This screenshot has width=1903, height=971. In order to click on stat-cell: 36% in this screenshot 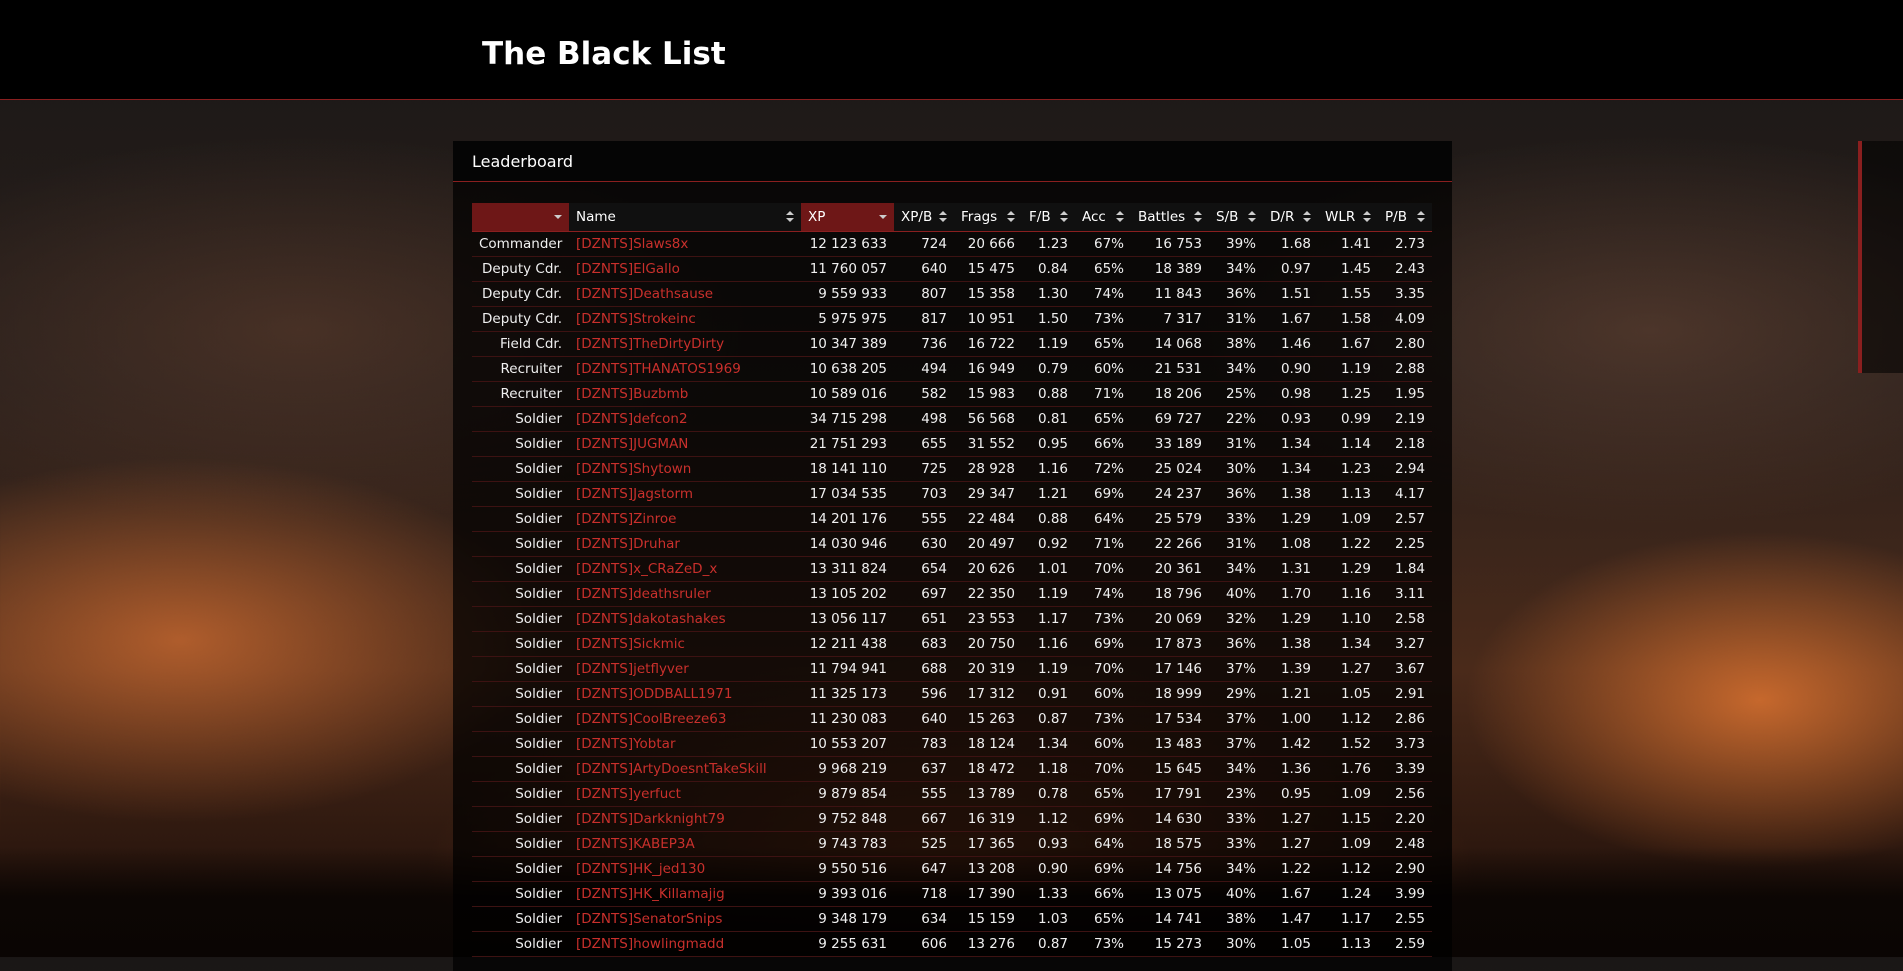, I will do `click(1236, 494)`.